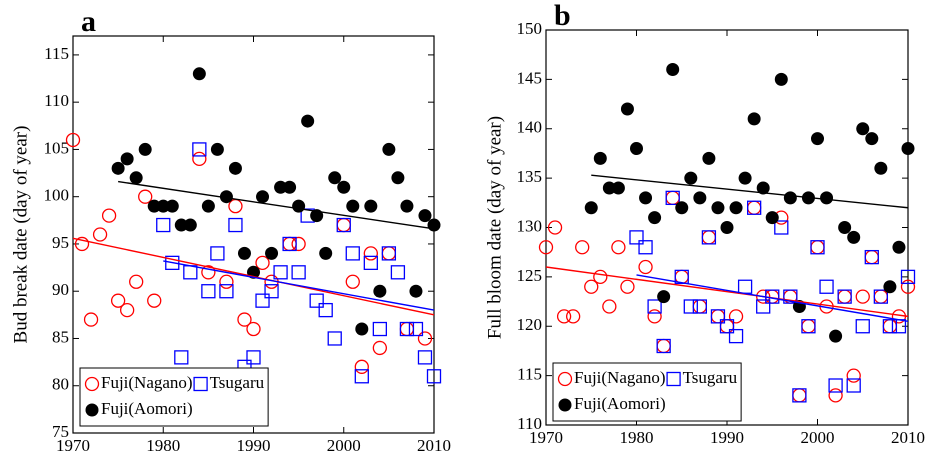  Describe the element at coordinates (434, 445) in the screenshot. I see `x-tick-label: 2010` at that location.